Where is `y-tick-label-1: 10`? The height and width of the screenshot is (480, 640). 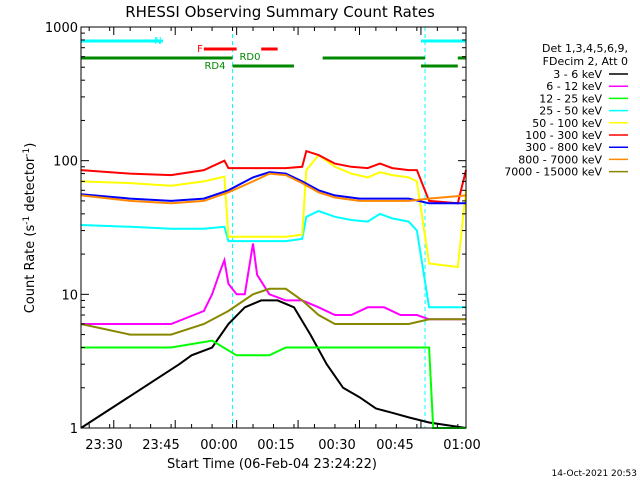 y-tick-label-1: 10 is located at coordinates (69, 295).